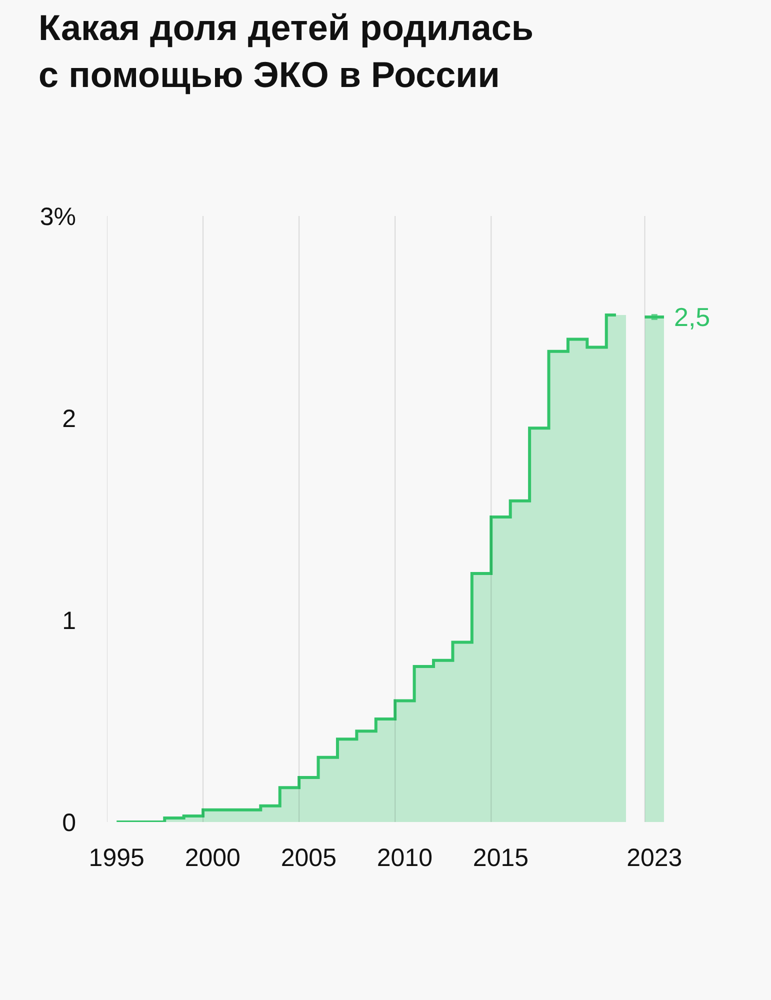  Describe the element at coordinates (286, 51) in the screenshot. I see `chart-title: Какая доля детей родилась с помощью ЭКО в России` at that location.